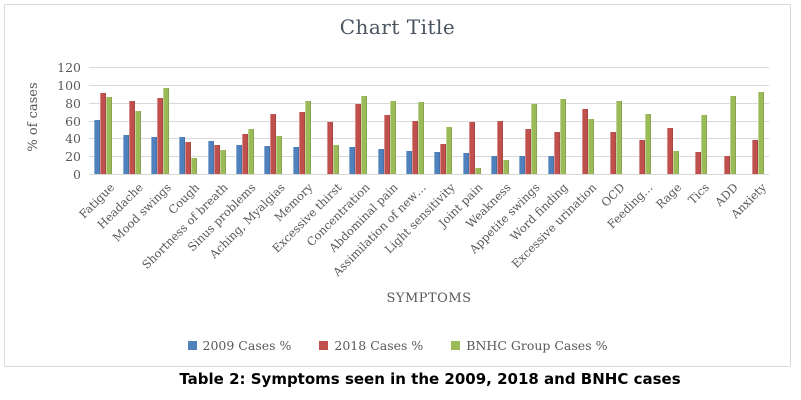 This screenshot has height=400, width=801. I want to click on bar-cough-s2, so click(194, 165).